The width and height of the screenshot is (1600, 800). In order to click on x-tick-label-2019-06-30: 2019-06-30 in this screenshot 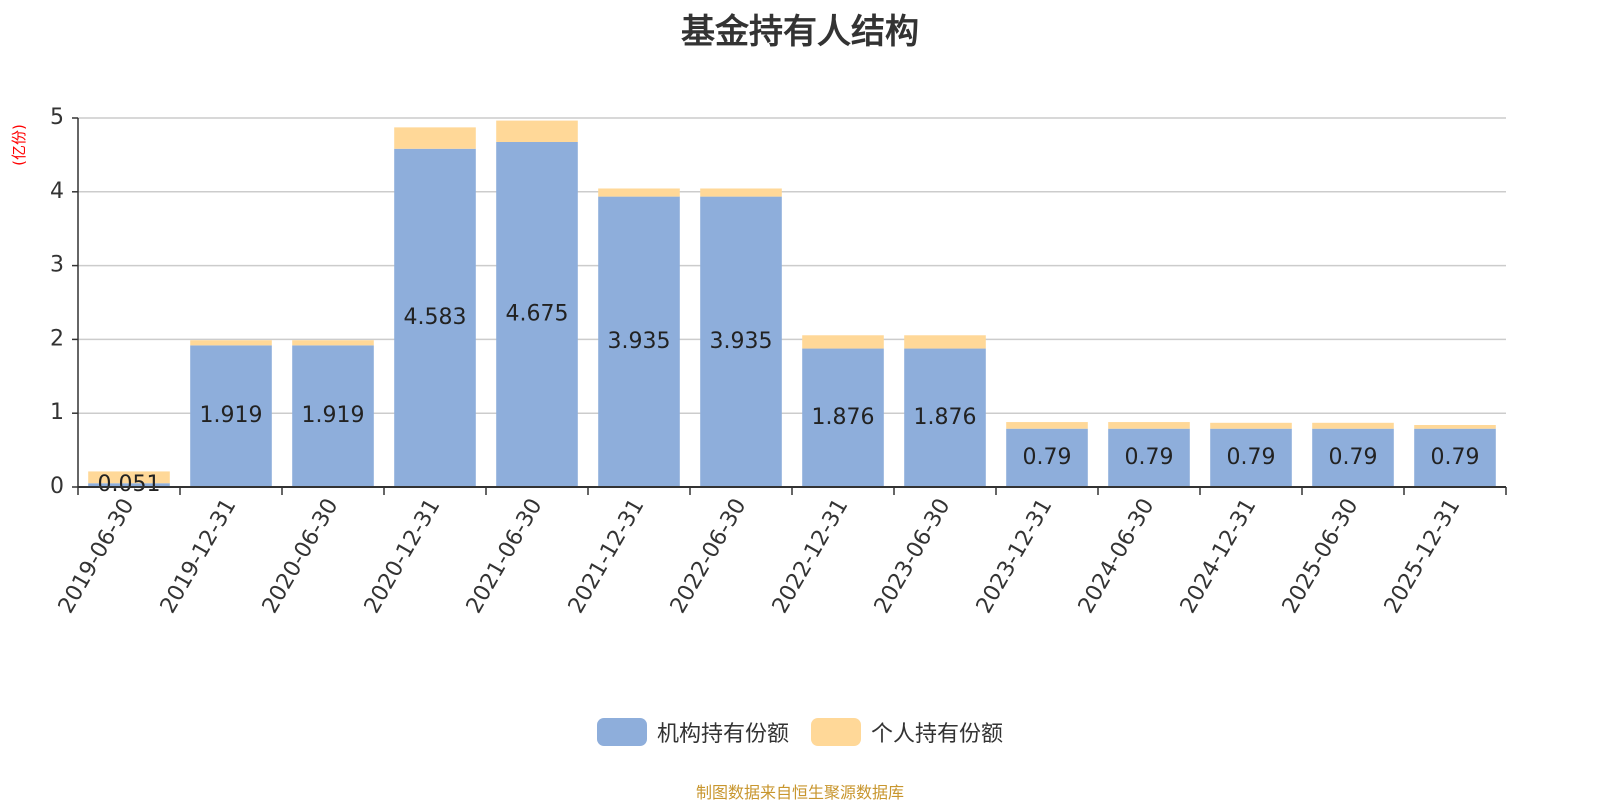, I will do `click(97, 556)`.